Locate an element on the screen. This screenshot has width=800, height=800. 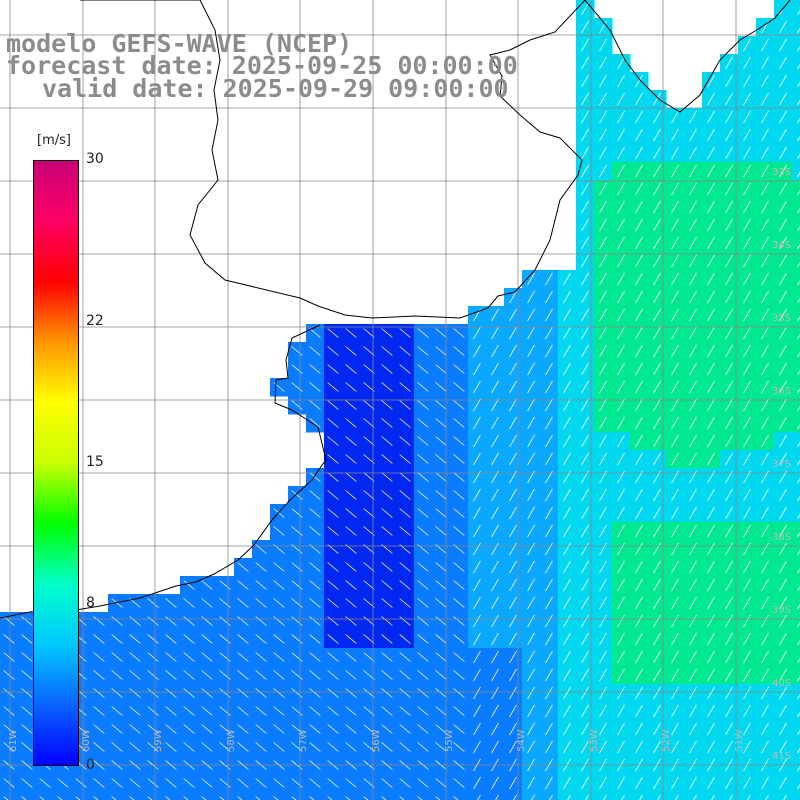
lon-label: 56W is located at coordinates (376, 740).